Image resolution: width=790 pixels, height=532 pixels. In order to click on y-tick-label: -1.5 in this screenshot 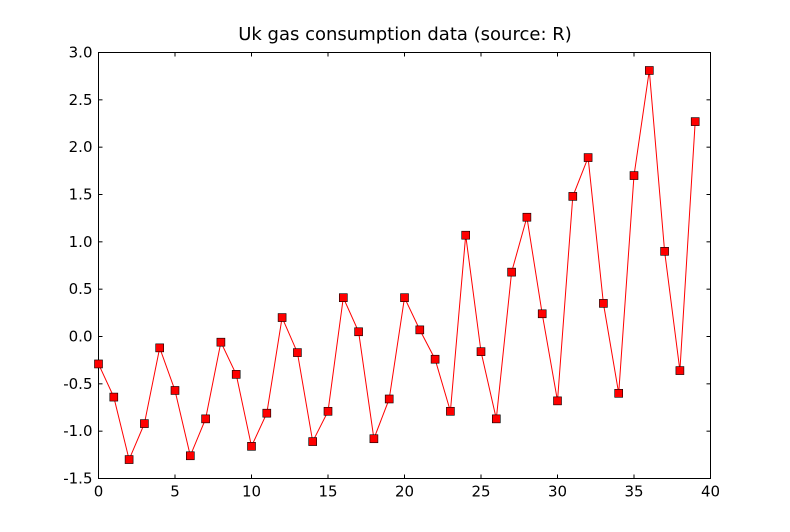, I will do `click(77, 479)`.